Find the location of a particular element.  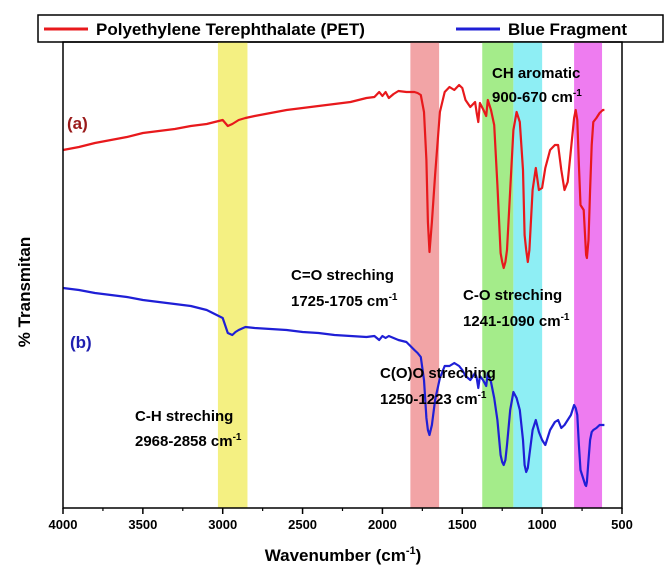

y-axis-title: % Transmitan is located at coordinates (24, 292).